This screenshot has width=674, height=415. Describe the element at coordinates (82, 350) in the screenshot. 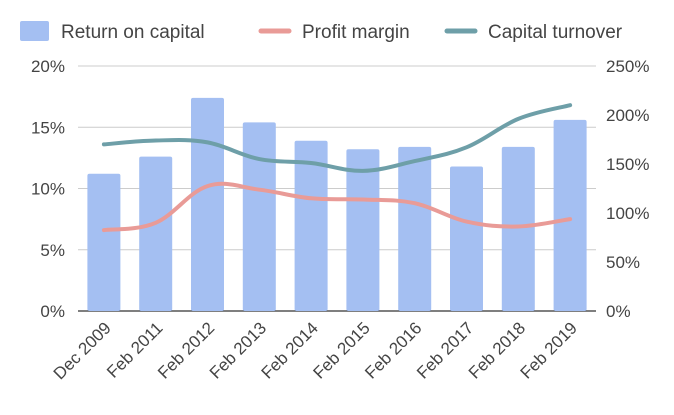

I see `x-tick-label: Dec 2009` at that location.